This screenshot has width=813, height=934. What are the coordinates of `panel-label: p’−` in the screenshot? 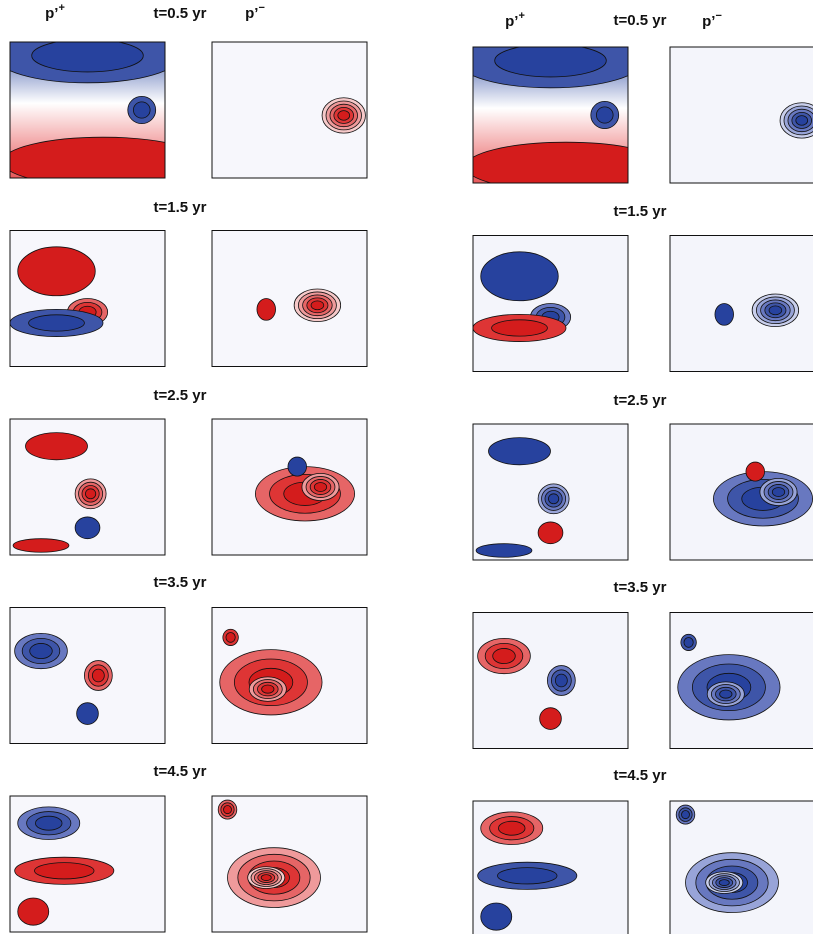 It's located at (712, 20).